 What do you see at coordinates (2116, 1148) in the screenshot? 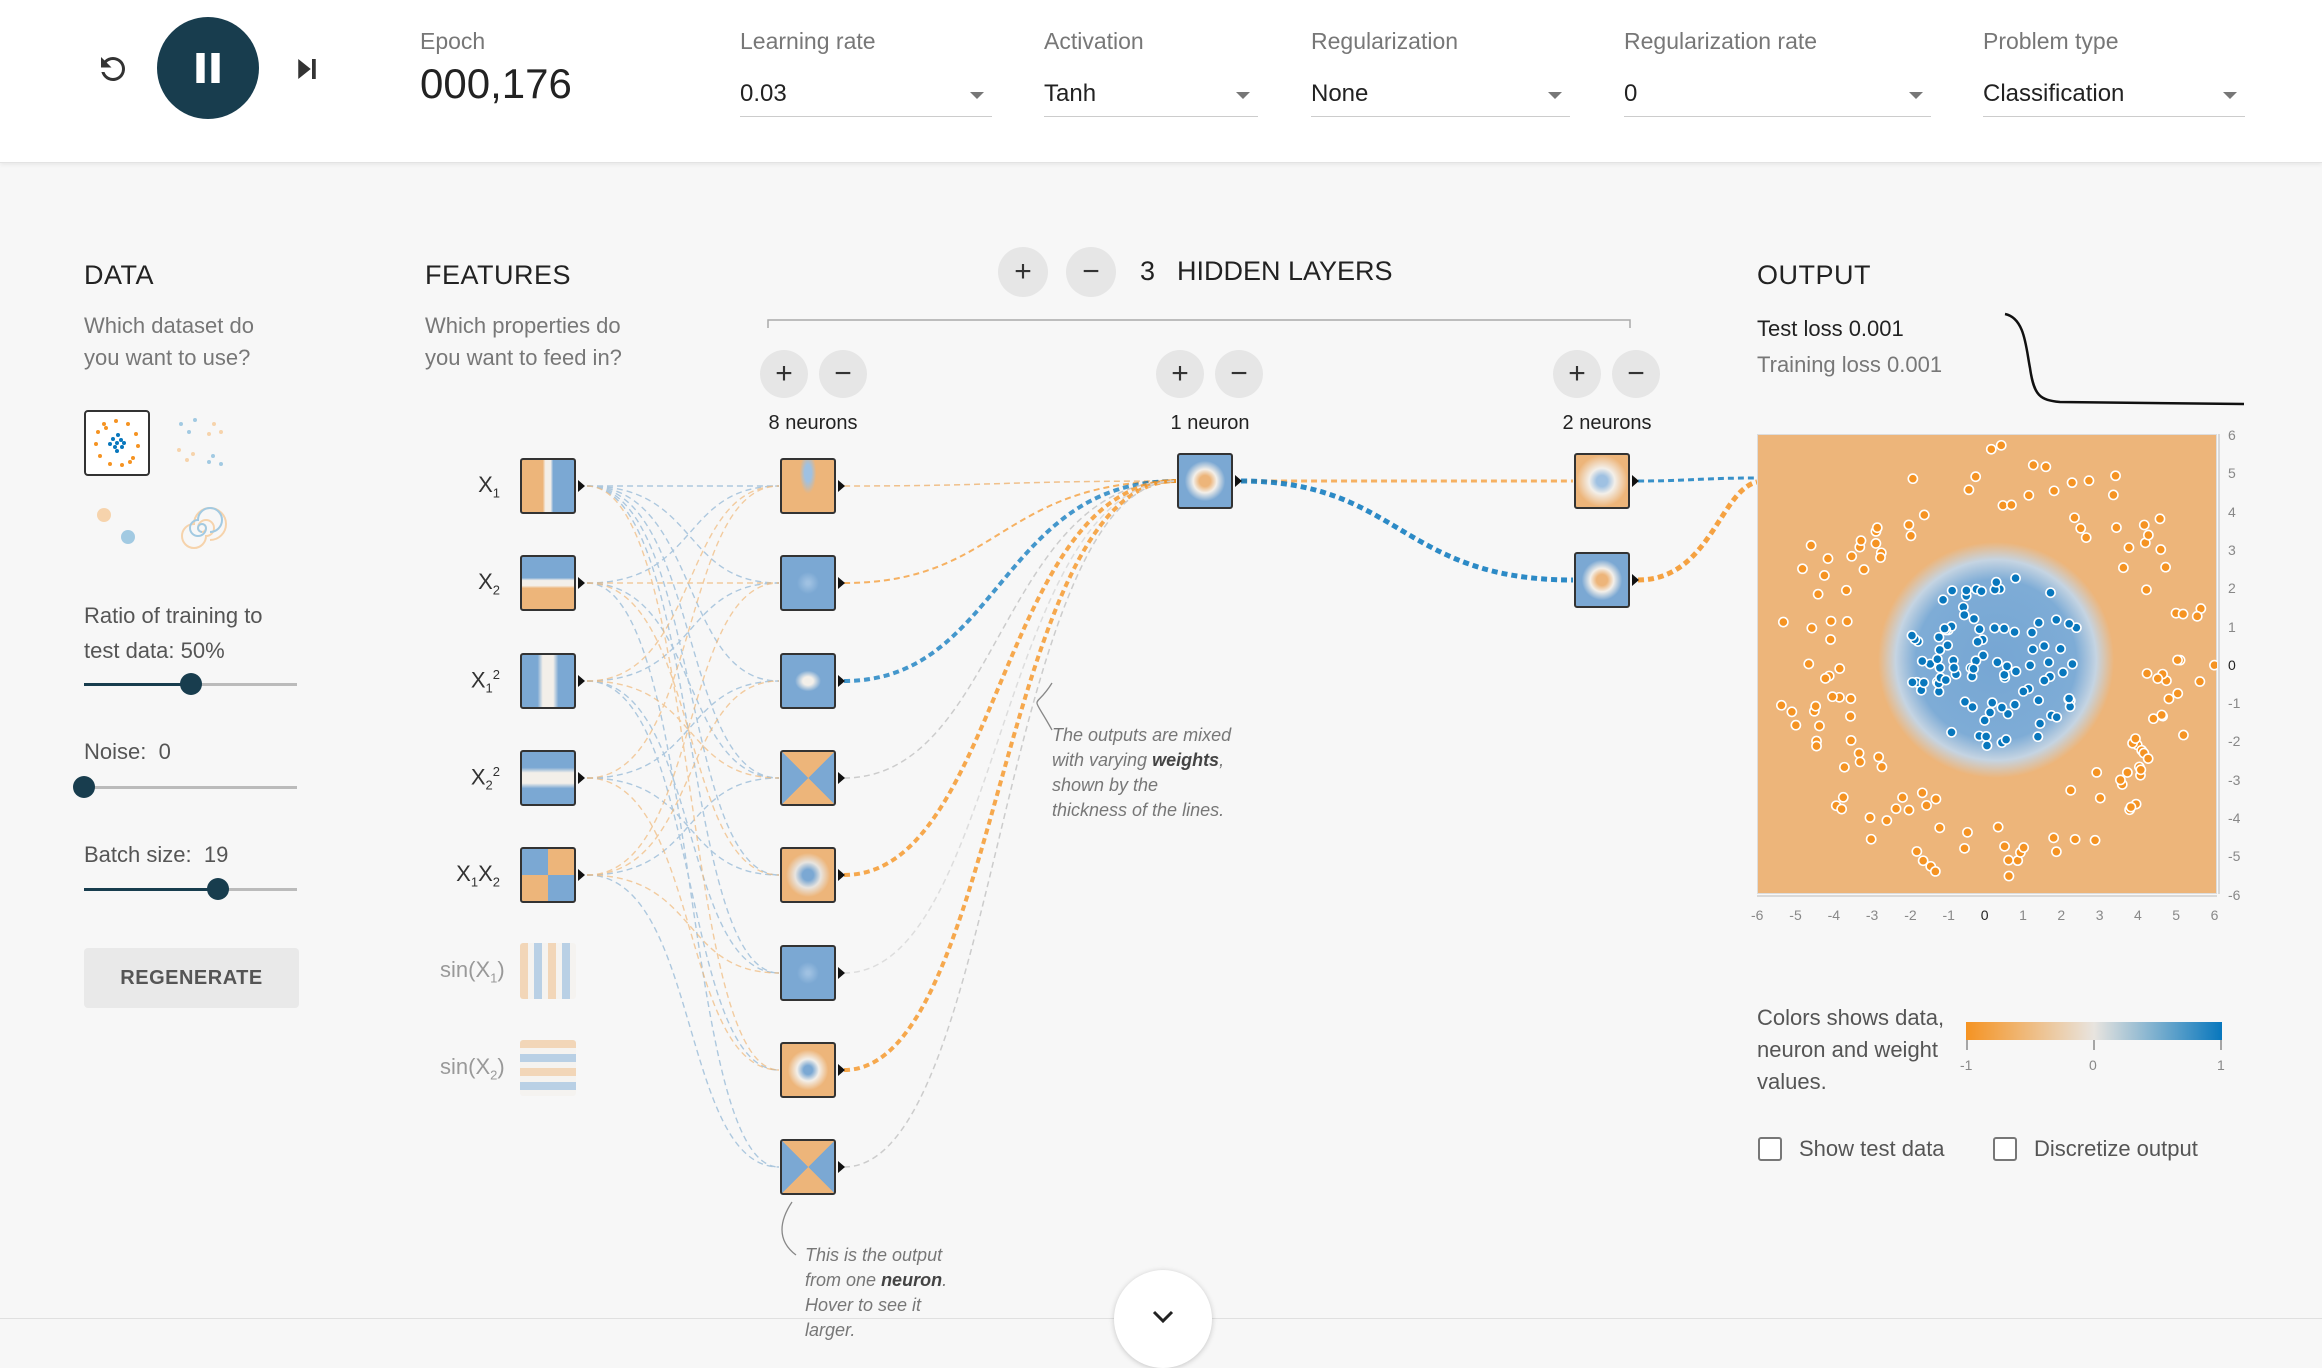
I see `discretize-output-label: Discretize output` at bounding box center [2116, 1148].